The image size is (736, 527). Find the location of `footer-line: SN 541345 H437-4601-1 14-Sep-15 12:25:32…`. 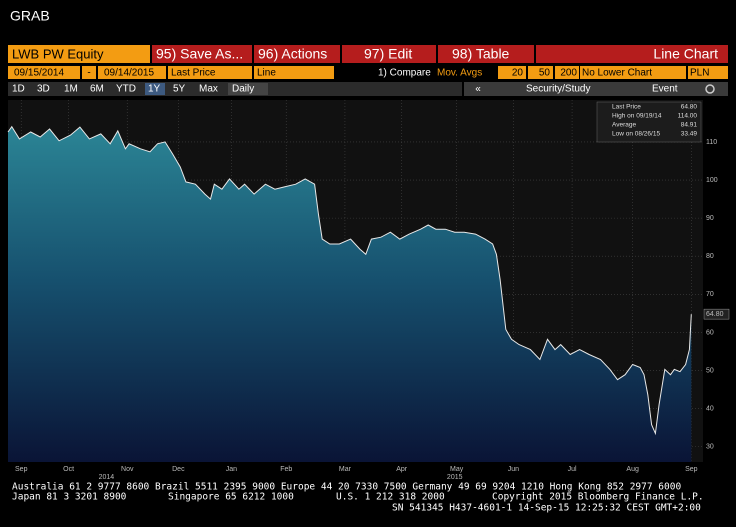

footer-line: SN 541345 H437-4601-1 14-Sep-15 12:25:32… is located at coordinates (546, 508).